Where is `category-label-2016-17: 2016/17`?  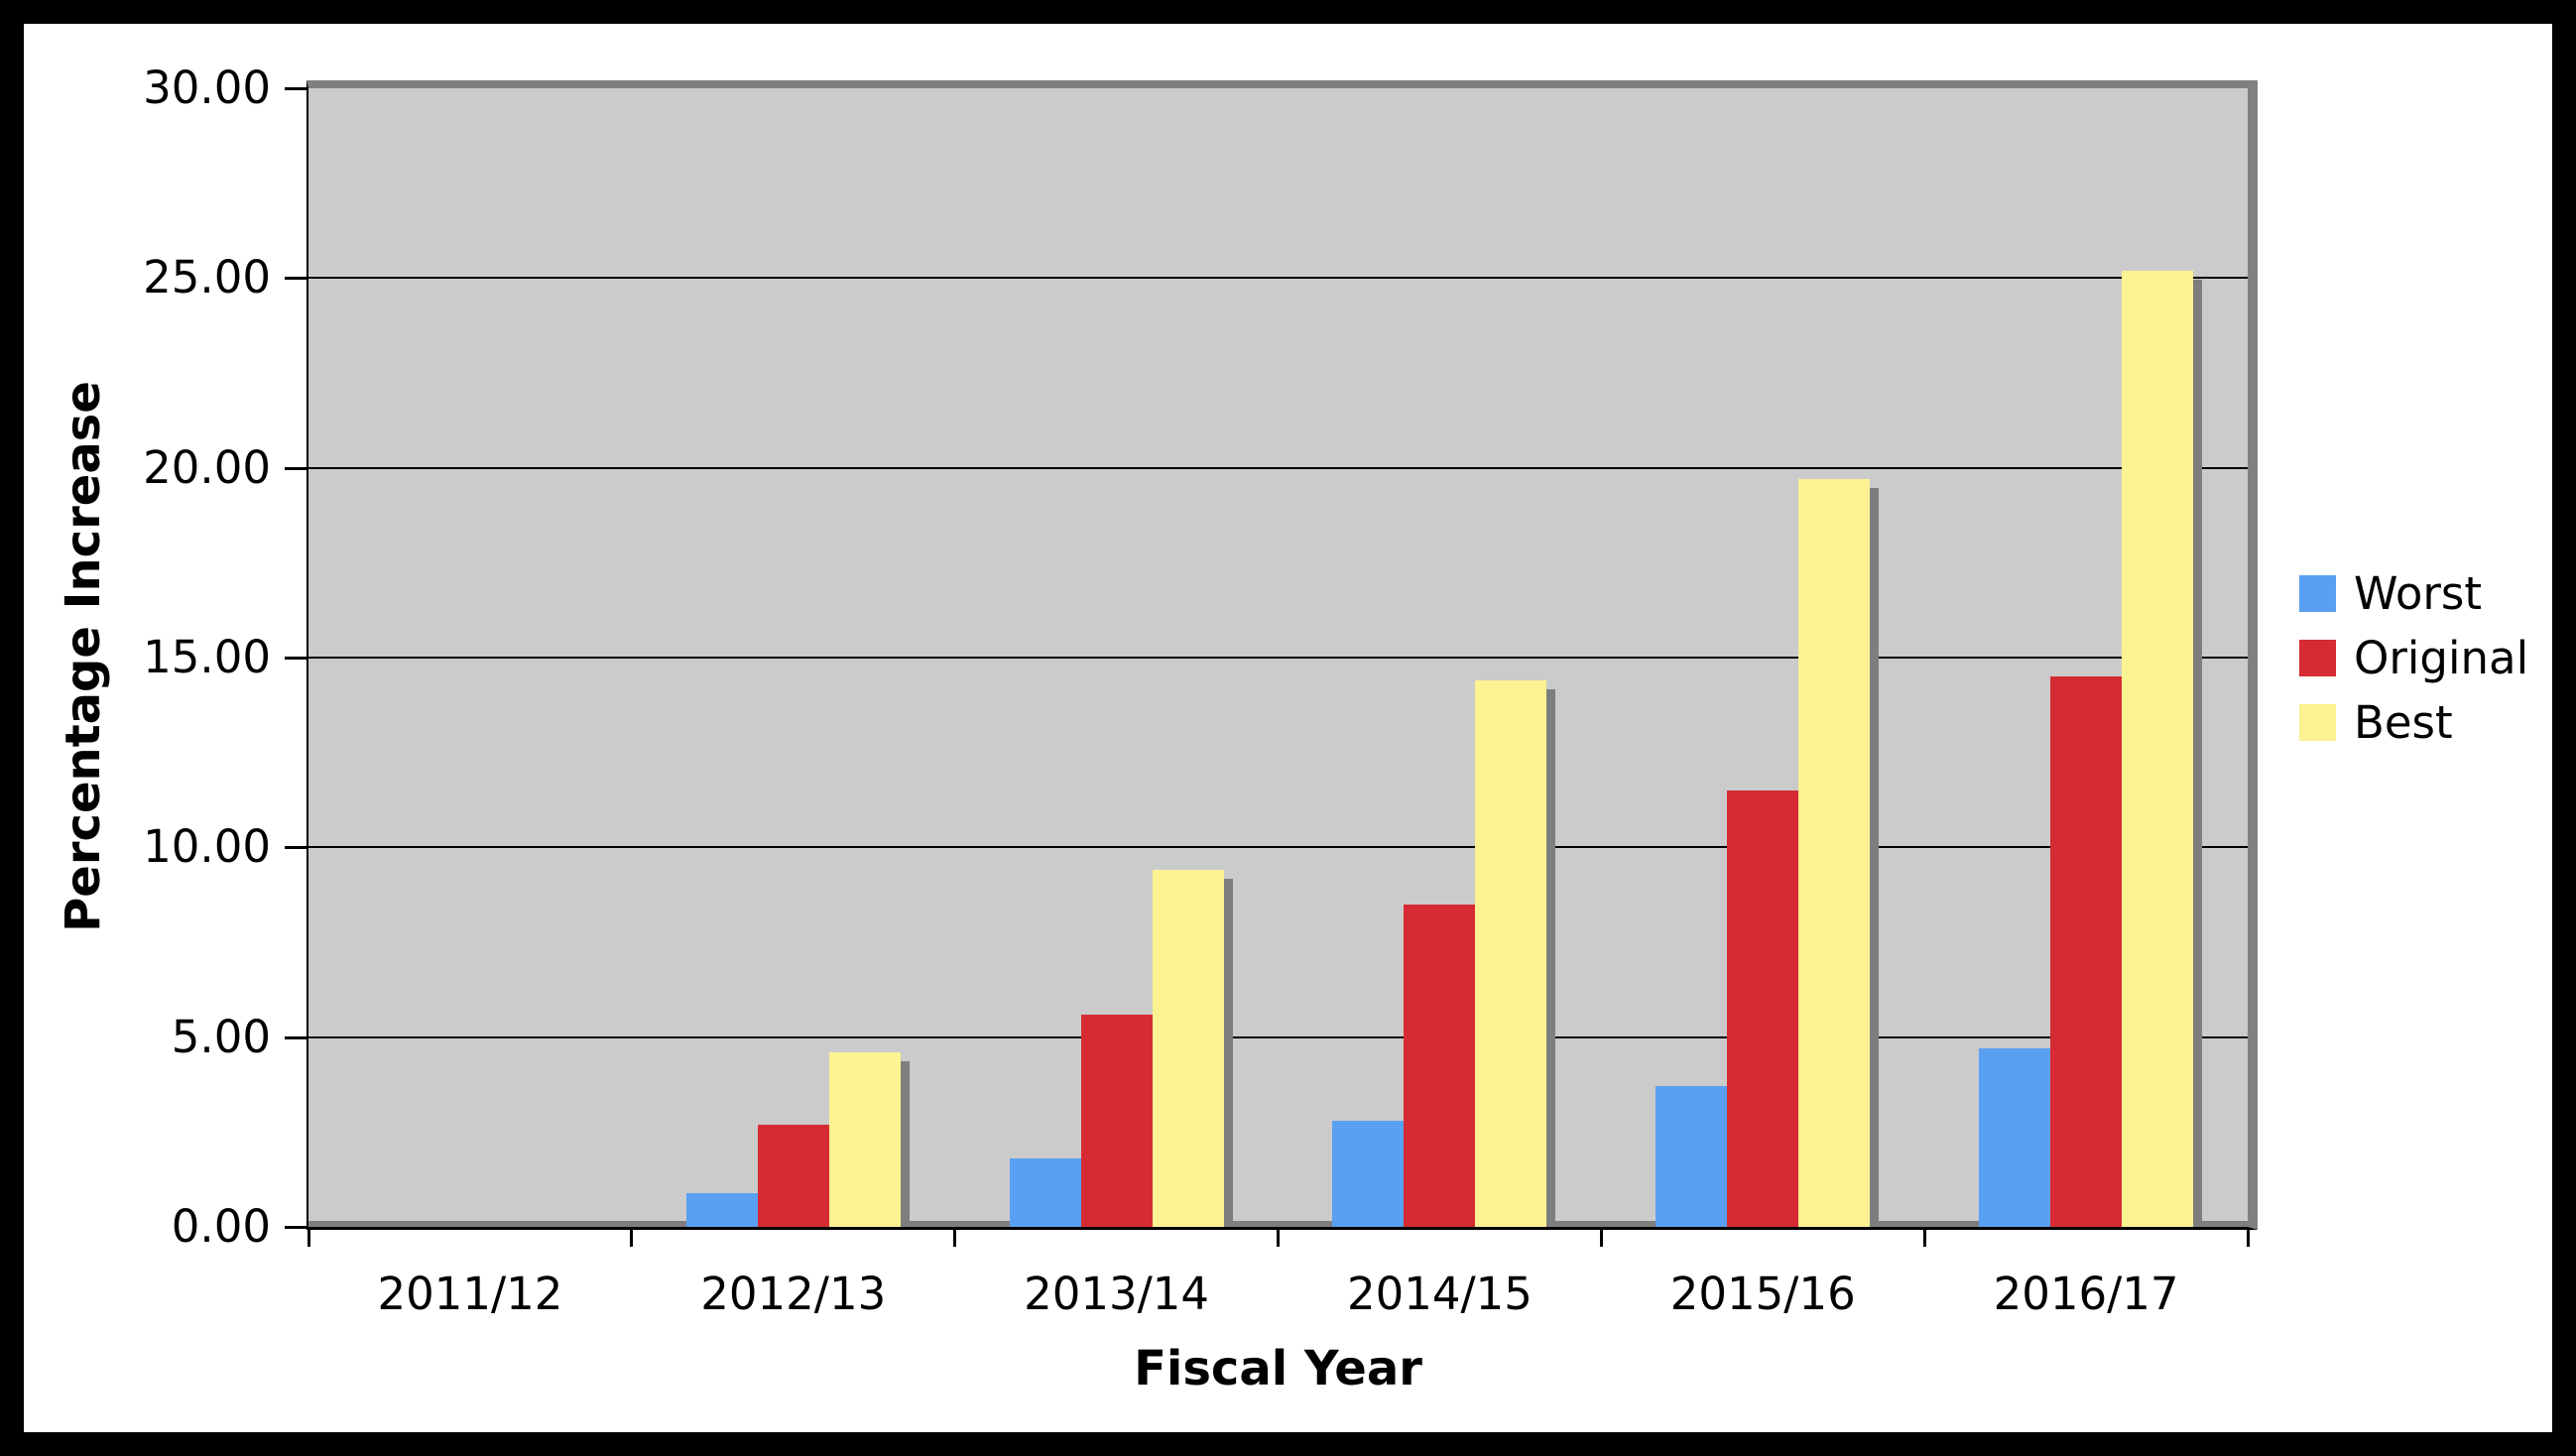
category-label-2016-17: 2016/17 is located at coordinates (2086, 1294).